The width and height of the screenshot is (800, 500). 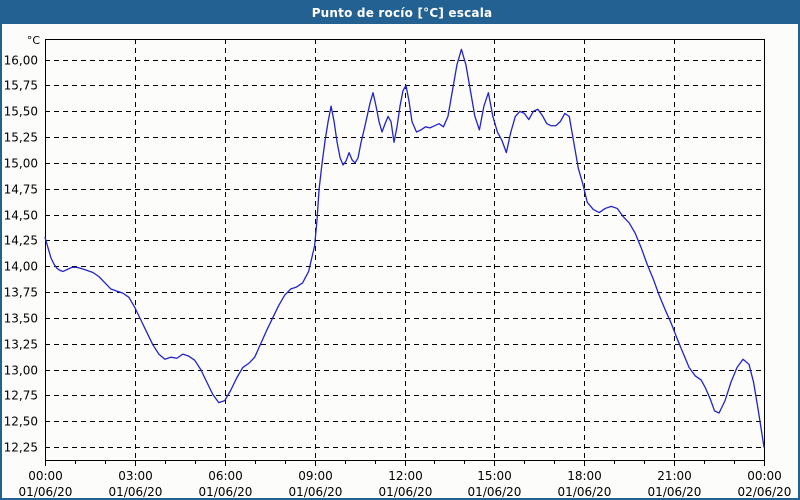 I want to click on x-axis-tick-time: 03:00, so click(x=135, y=476).